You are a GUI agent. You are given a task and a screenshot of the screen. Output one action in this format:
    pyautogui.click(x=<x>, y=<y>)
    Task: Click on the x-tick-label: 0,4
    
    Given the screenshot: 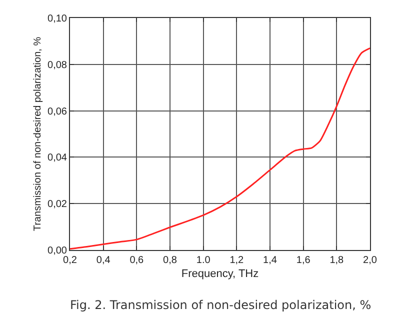 What is the action you would take?
    pyautogui.click(x=103, y=260)
    